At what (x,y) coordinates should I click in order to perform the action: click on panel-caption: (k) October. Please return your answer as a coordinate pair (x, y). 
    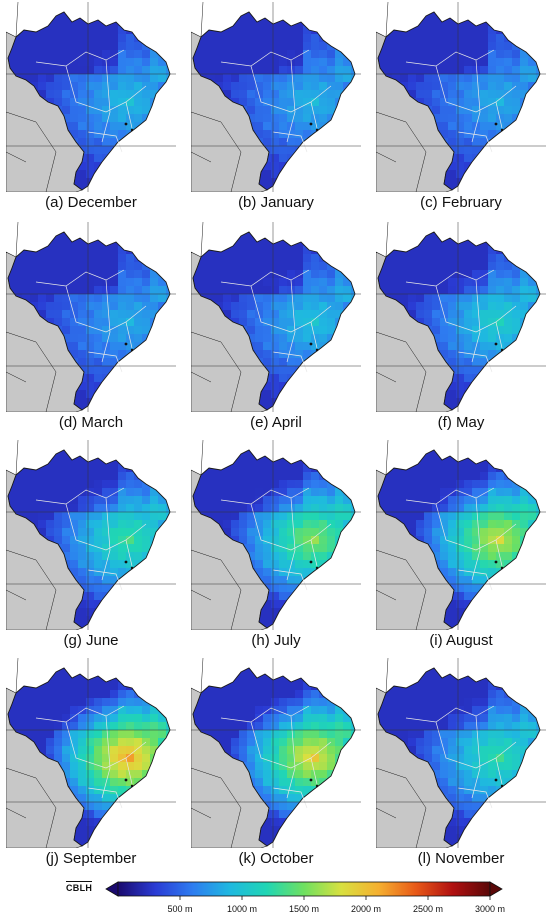
    Looking at the image, I should click on (276, 858).